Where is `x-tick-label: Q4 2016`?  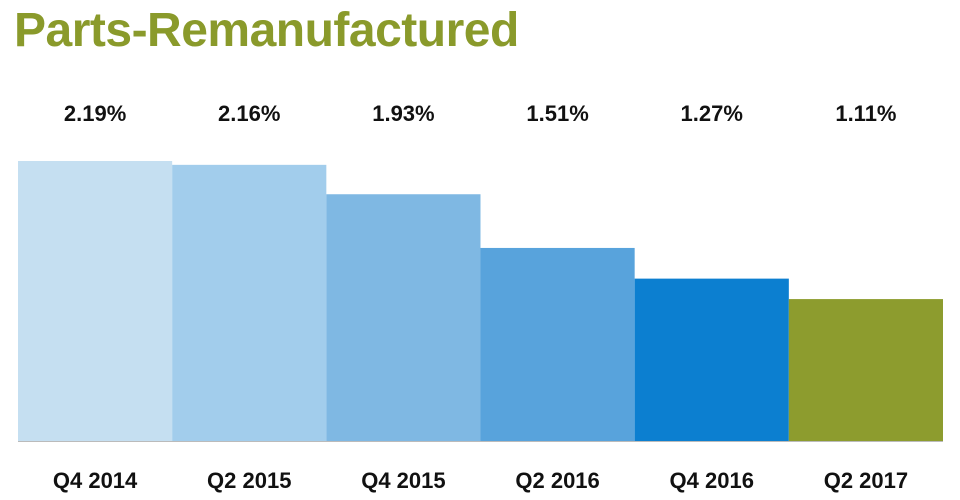
x-tick-label: Q4 2016 is located at coordinates (712, 480).